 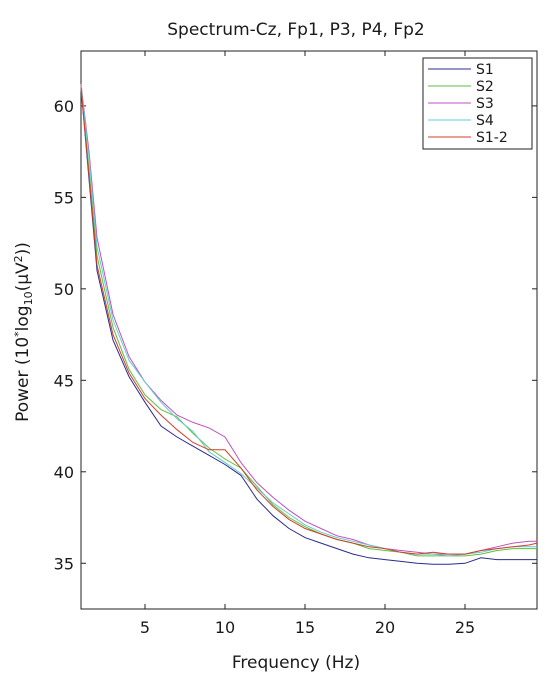 What do you see at coordinates (305, 627) in the screenshot?
I see `x-tick-label: 15` at bounding box center [305, 627].